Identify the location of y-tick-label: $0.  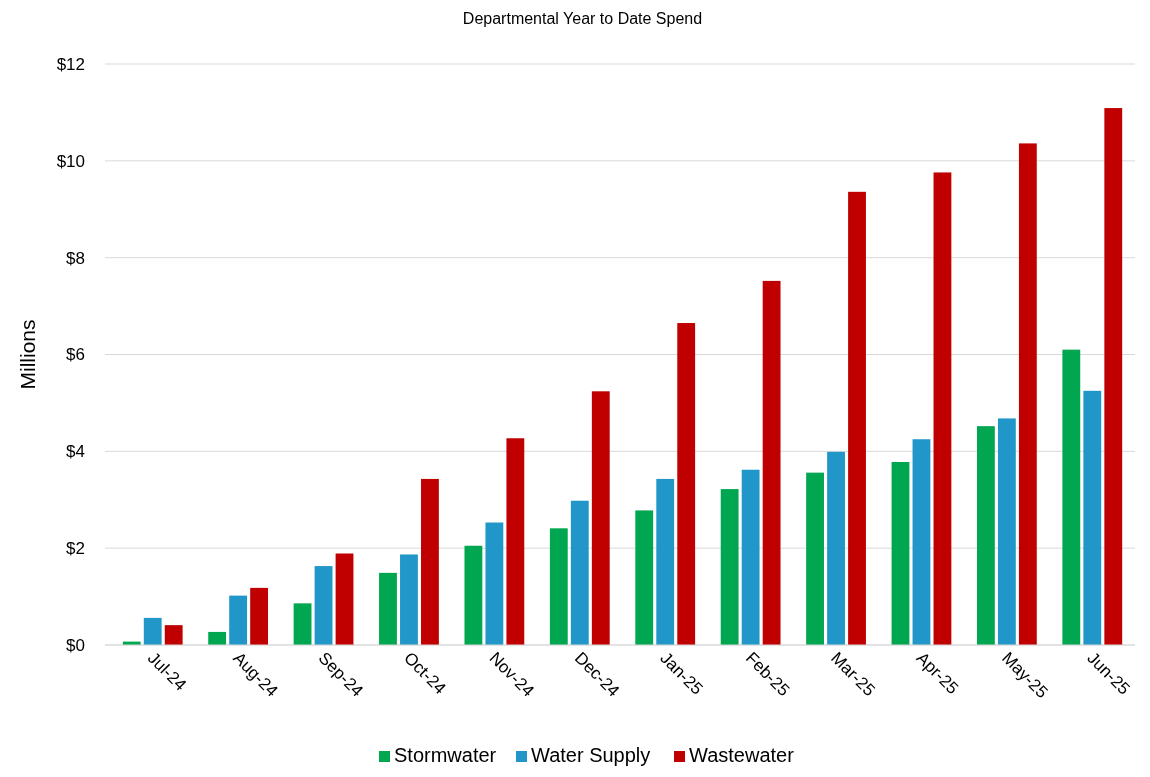
(75, 645).